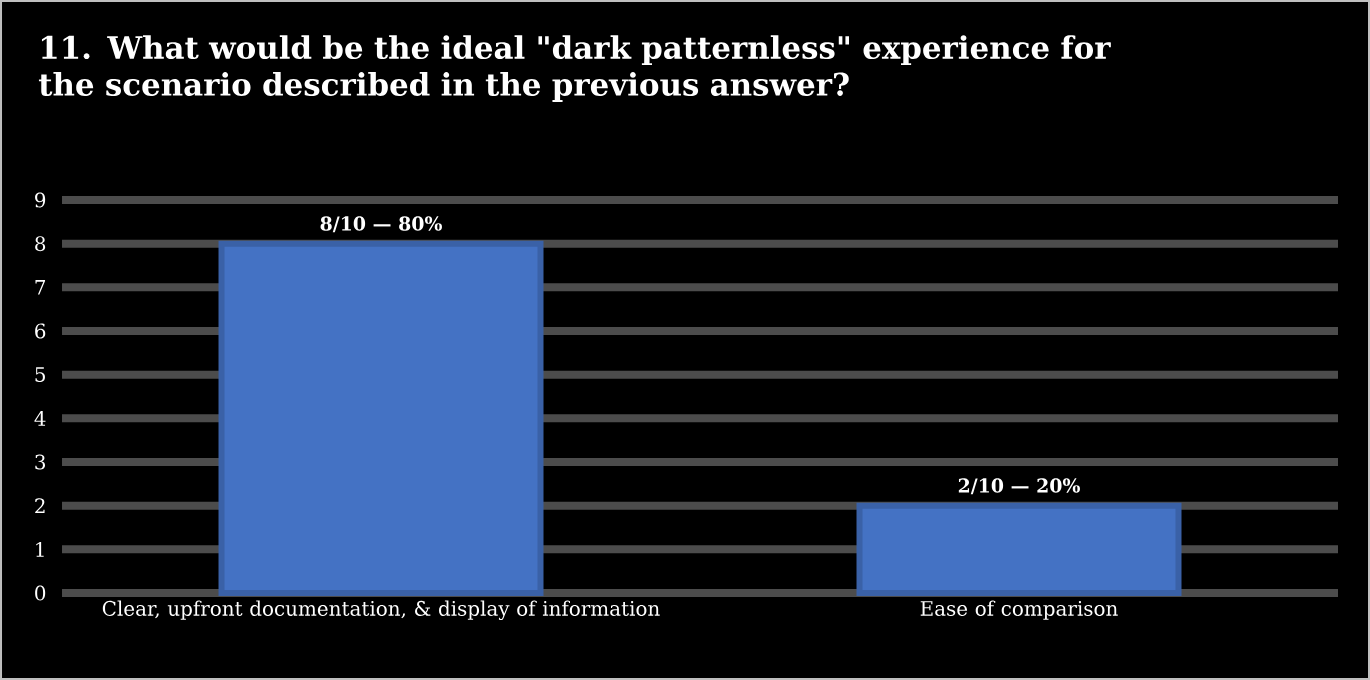 This screenshot has height=680, width=1370. What do you see at coordinates (381, 224) in the screenshot?
I see `data-label: 8/10 — 80%` at bounding box center [381, 224].